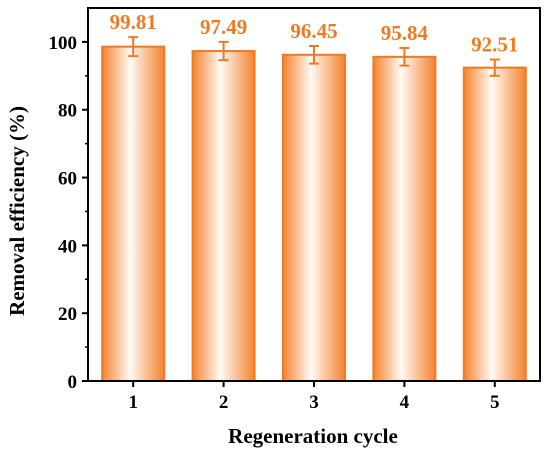  What do you see at coordinates (314, 402) in the screenshot?
I see `x-tick-label-3: 3` at bounding box center [314, 402].